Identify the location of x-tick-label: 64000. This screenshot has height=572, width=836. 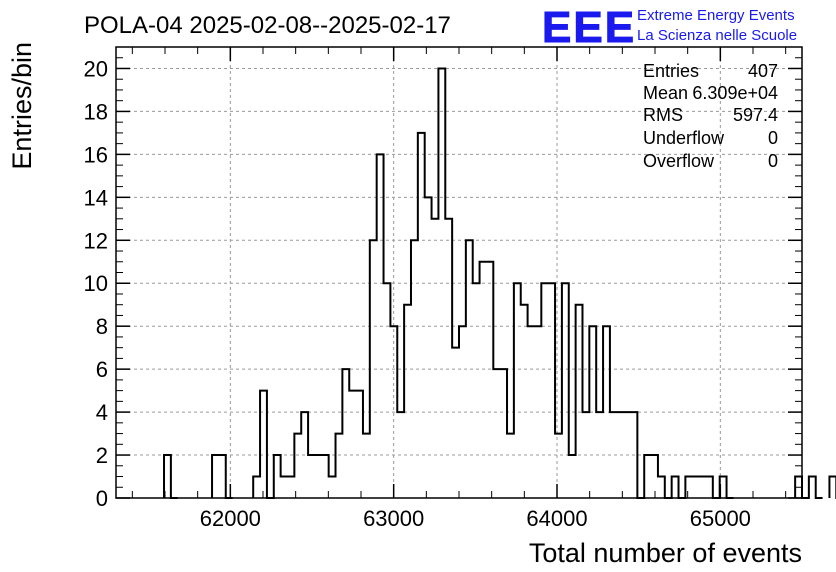
(556, 518).